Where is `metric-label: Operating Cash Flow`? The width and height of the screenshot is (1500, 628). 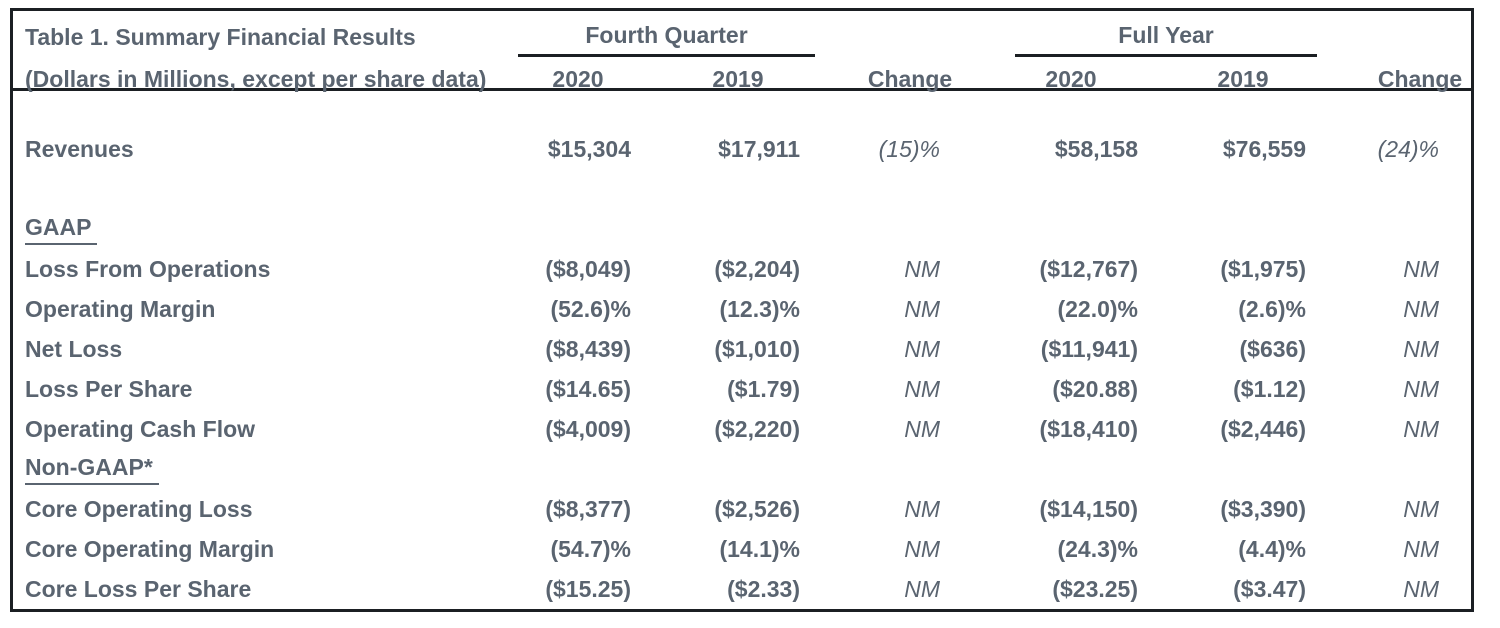 metric-label: Operating Cash Flow is located at coordinates (140, 428).